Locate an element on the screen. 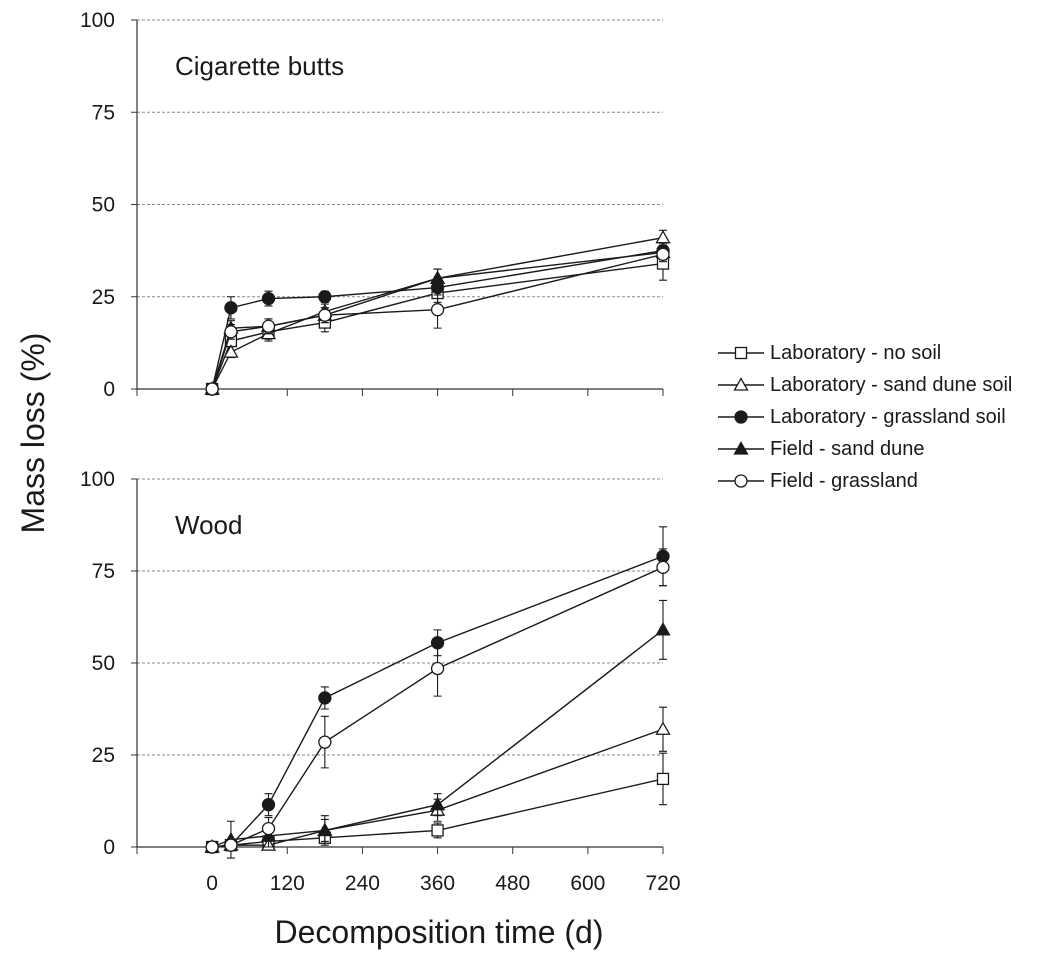  x-axis-label: Decomposition time (d) is located at coordinates (439, 932).